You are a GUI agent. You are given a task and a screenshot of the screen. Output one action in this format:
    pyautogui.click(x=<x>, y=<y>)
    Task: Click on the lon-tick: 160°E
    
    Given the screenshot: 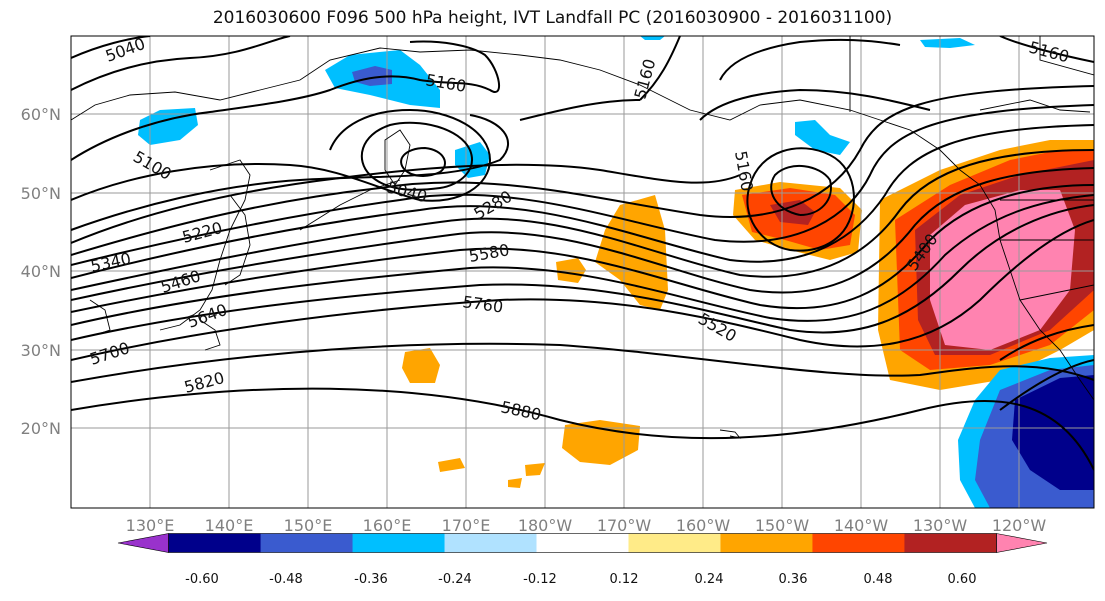 What is the action you would take?
    pyautogui.click(x=387, y=525)
    